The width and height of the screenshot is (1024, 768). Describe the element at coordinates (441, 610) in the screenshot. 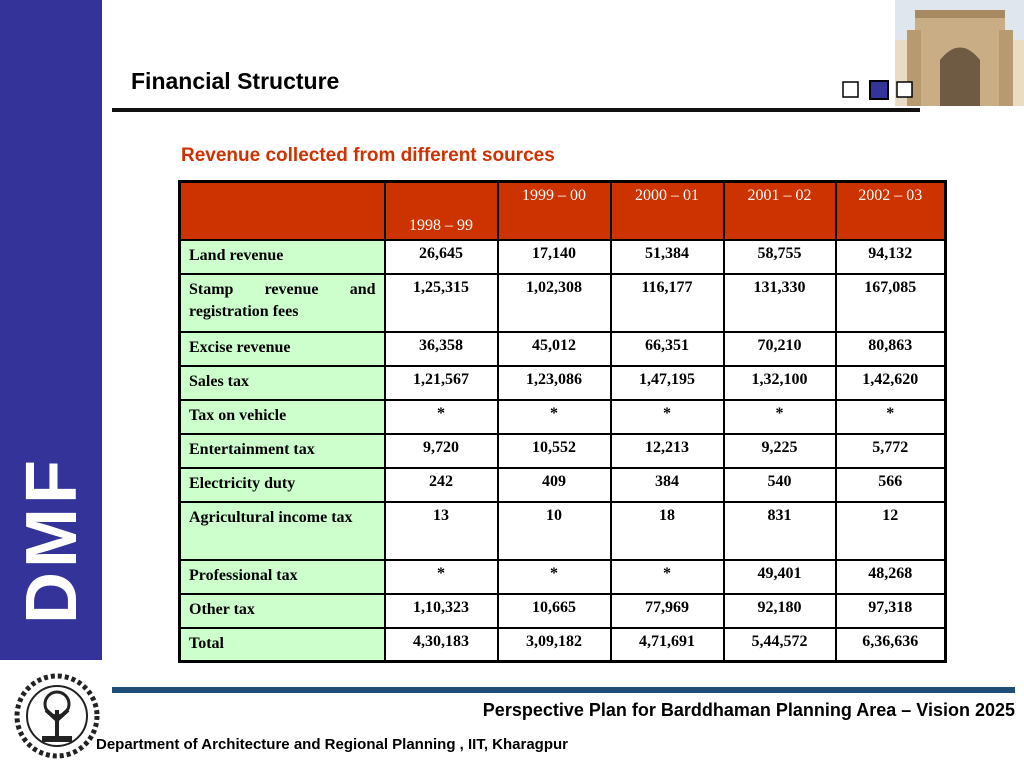

I see `cell-value: 1,10,323` at that location.